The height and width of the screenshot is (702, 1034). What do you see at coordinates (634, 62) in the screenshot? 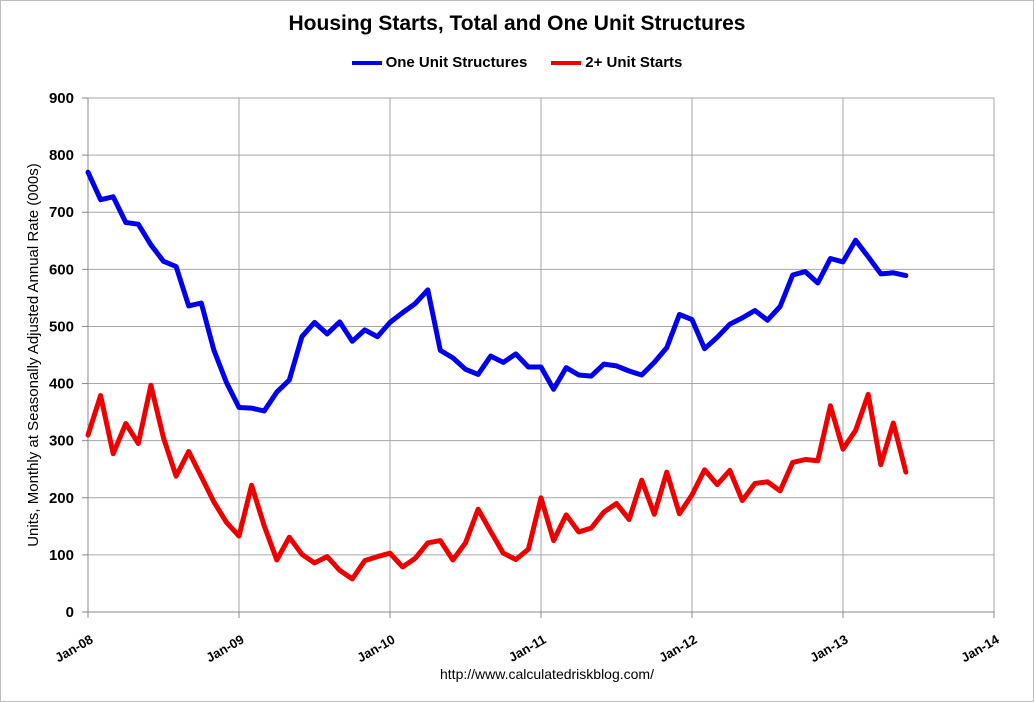
I see `legend-label-multi-unit: 2+ Unit Starts` at bounding box center [634, 62].